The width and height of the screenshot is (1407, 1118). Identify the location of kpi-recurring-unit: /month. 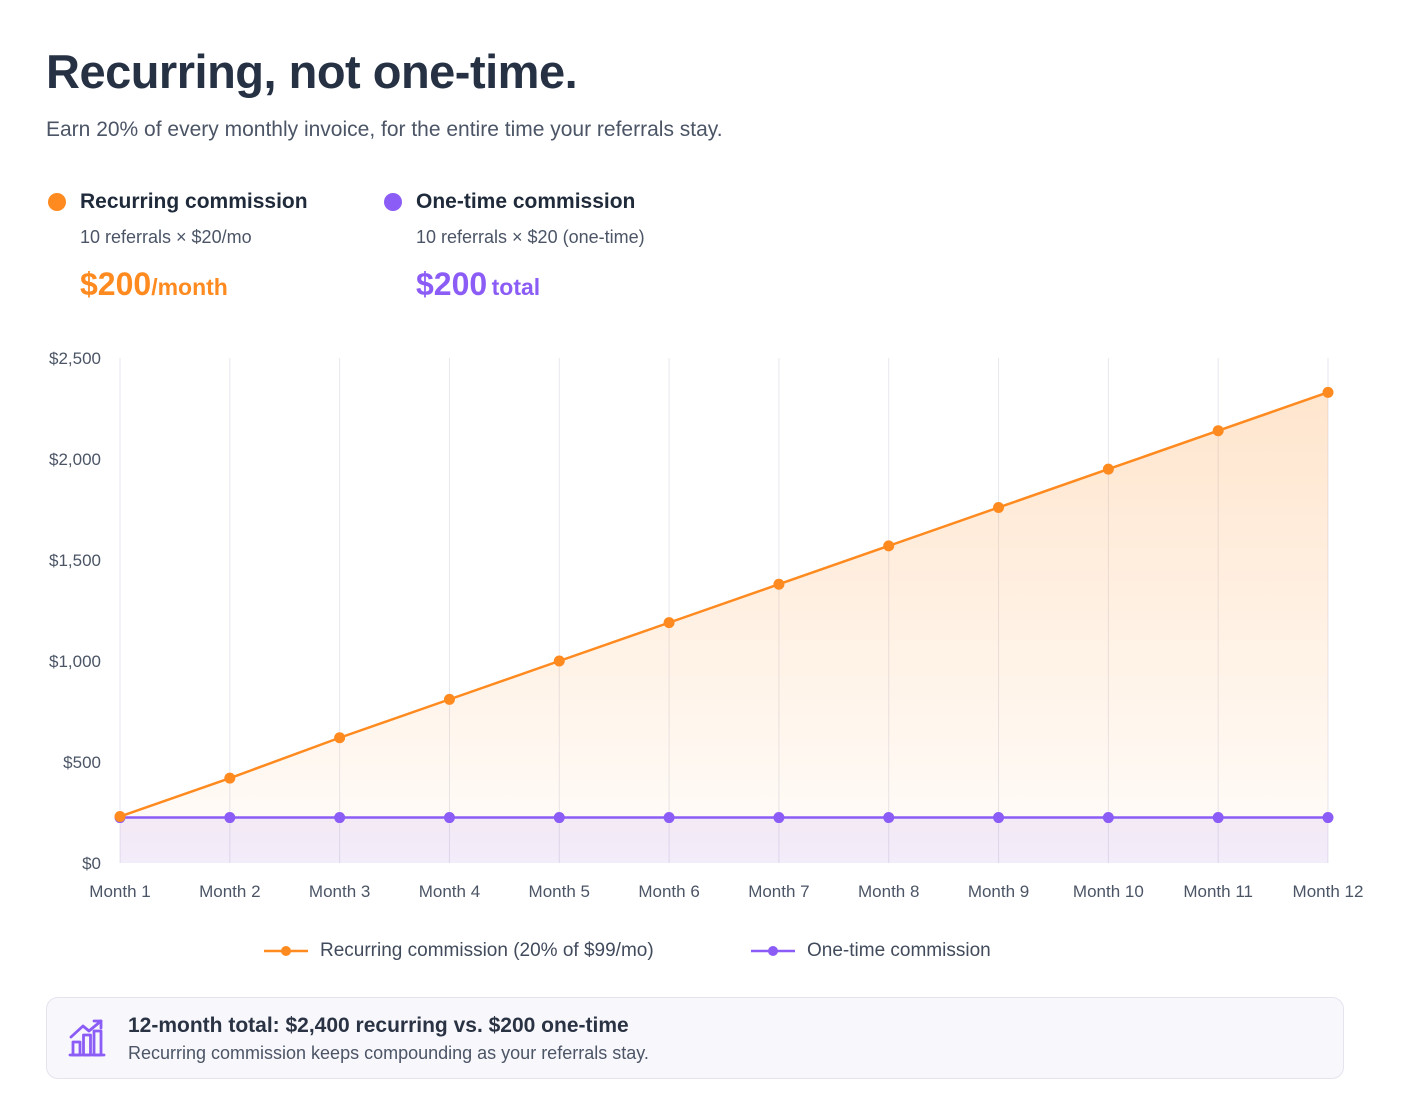
(189, 287).